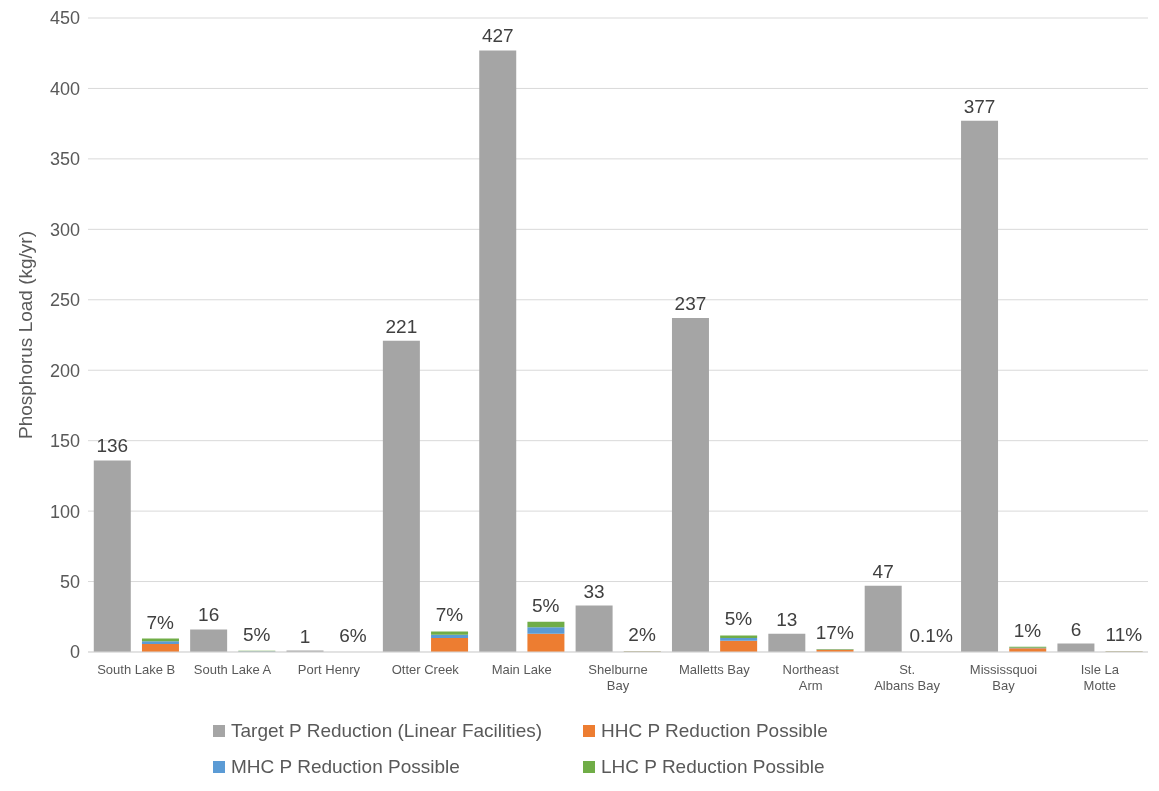  Describe the element at coordinates (811, 677) in the screenshot. I see `x-tick-label: Northeast Arm` at that location.